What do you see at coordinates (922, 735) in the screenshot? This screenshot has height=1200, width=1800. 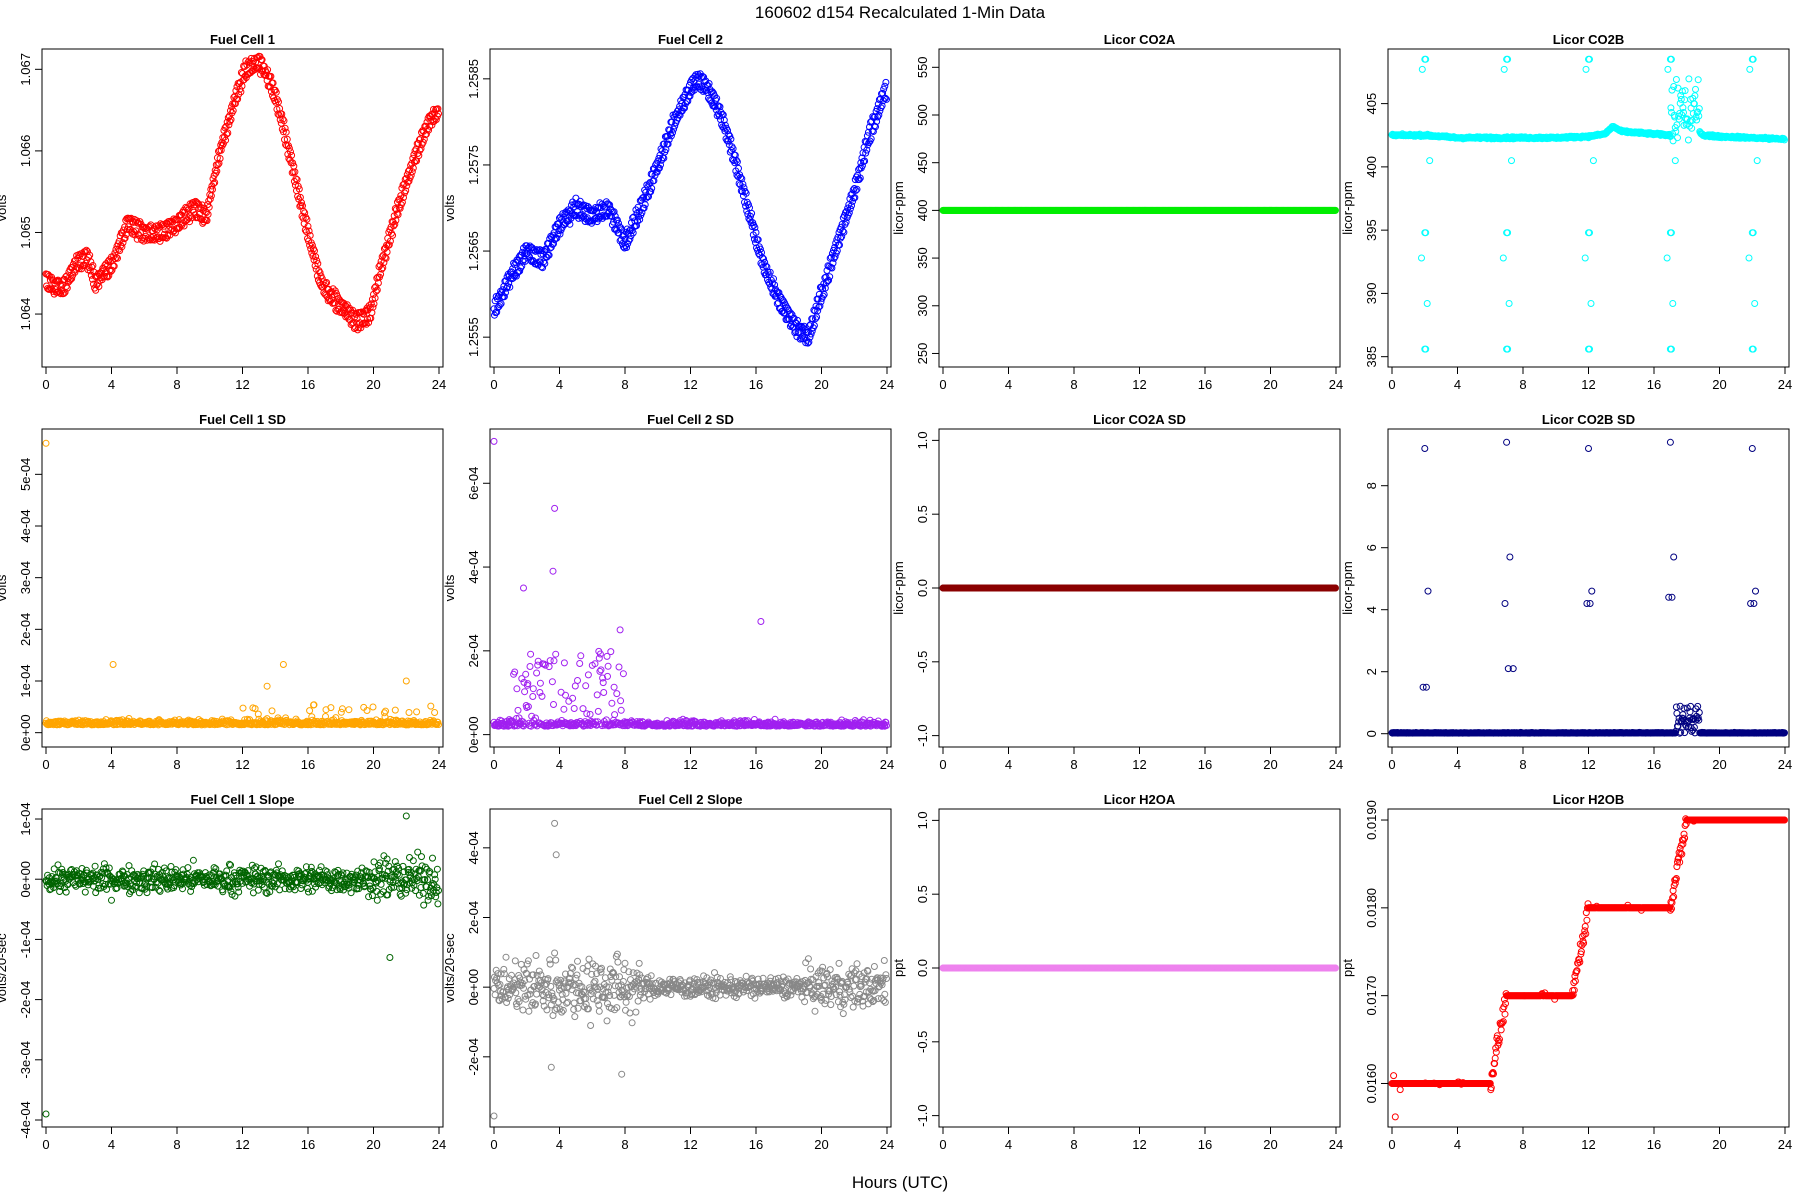 I see `y-tick-label: -1.0` at bounding box center [922, 735].